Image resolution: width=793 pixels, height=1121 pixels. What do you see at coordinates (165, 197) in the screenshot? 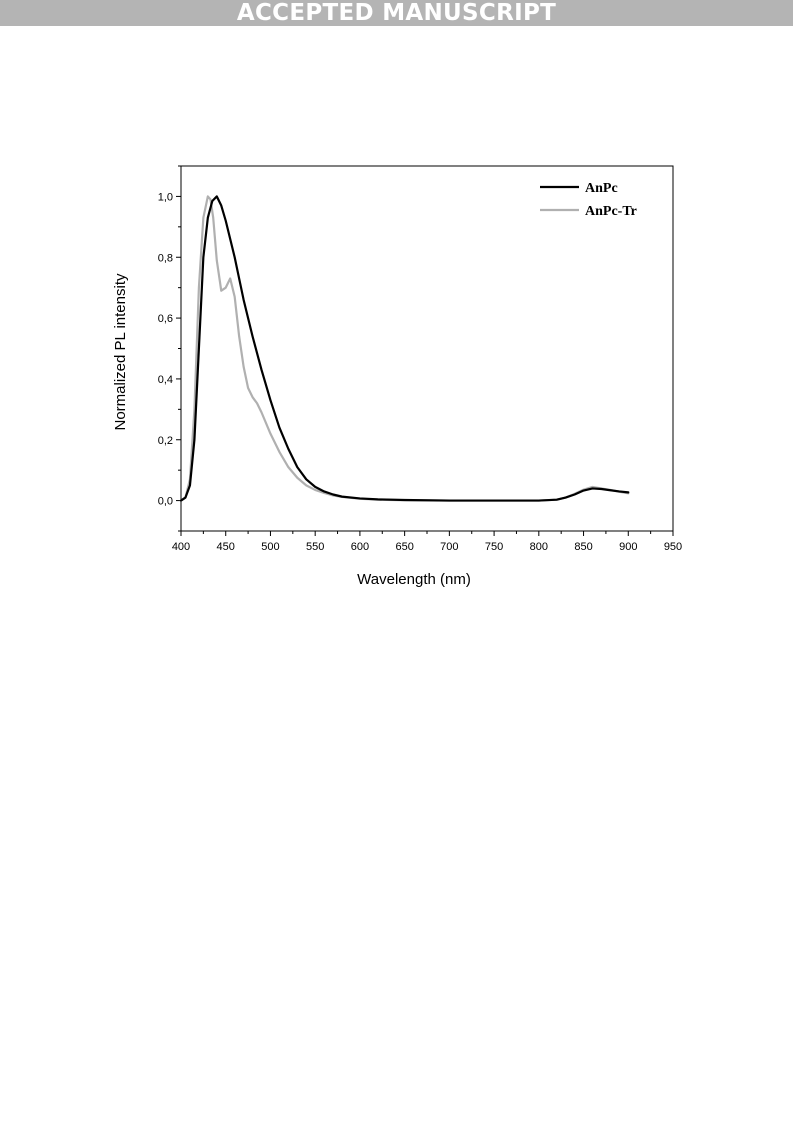
I see `y-tick-label: 1,0` at bounding box center [165, 197].